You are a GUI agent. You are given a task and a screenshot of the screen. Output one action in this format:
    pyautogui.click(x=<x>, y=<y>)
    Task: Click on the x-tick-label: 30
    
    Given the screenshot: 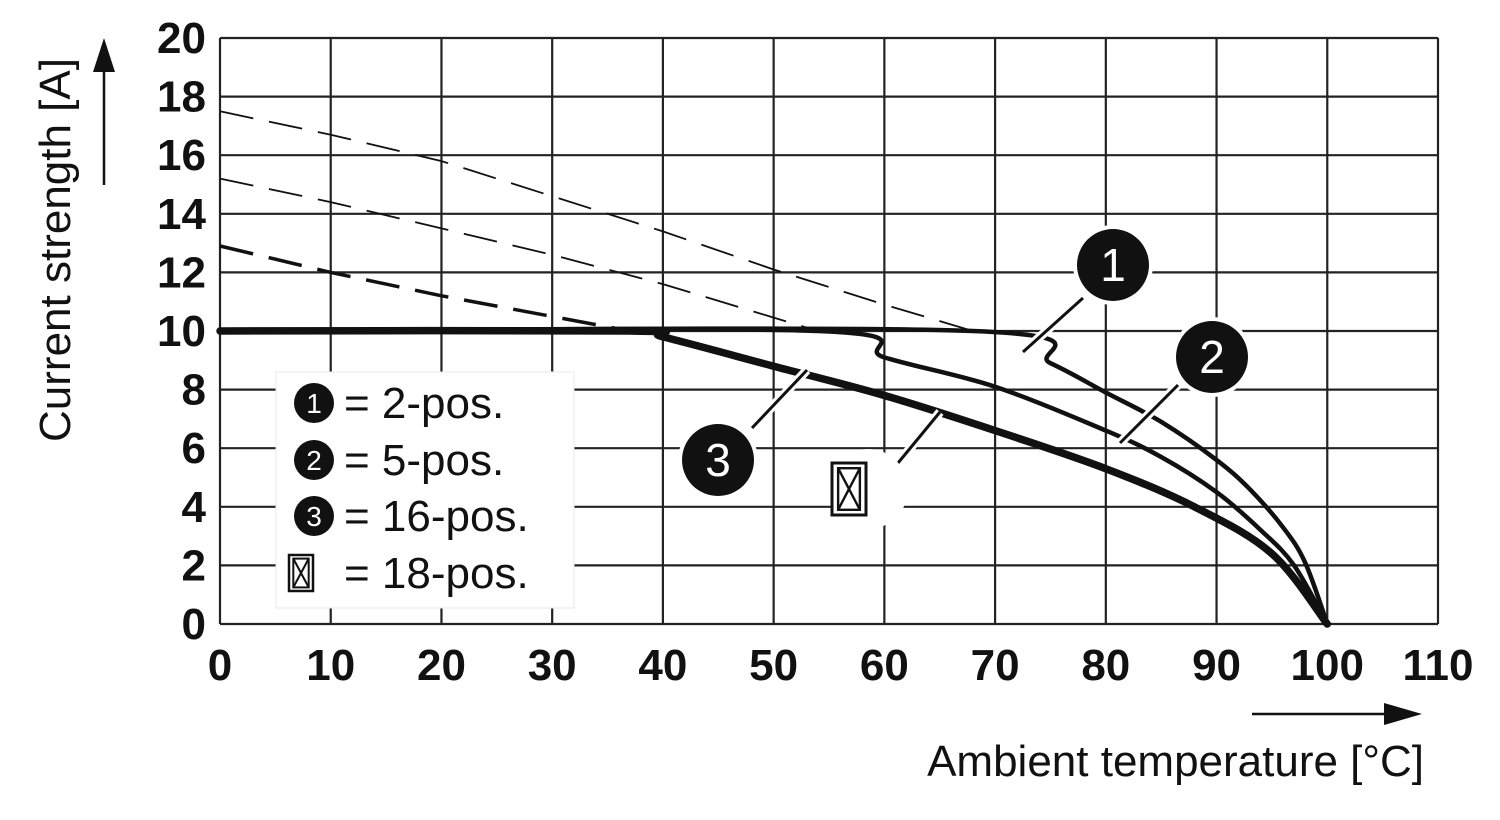 What is the action you would take?
    pyautogui.click(x=552, y=665)
    